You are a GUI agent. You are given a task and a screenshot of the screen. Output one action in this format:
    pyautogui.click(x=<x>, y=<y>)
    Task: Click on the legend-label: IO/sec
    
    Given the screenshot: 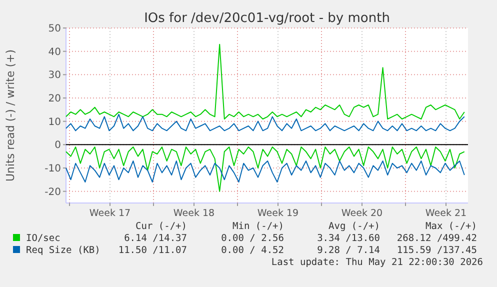 What is the action you would take?
    pyautogui.click(x=43, y=238)
    